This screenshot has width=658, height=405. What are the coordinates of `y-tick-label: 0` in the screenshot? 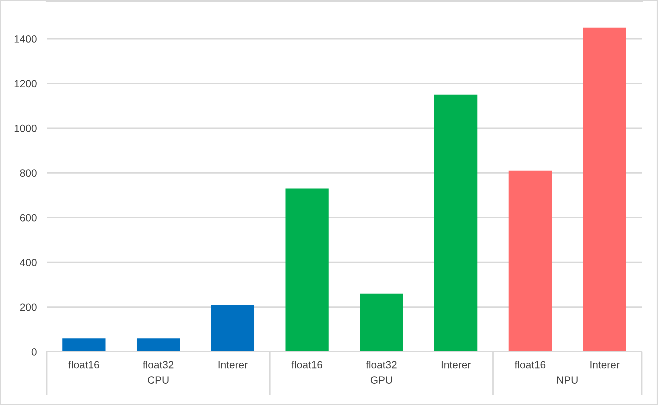 It's located at (34, 352).